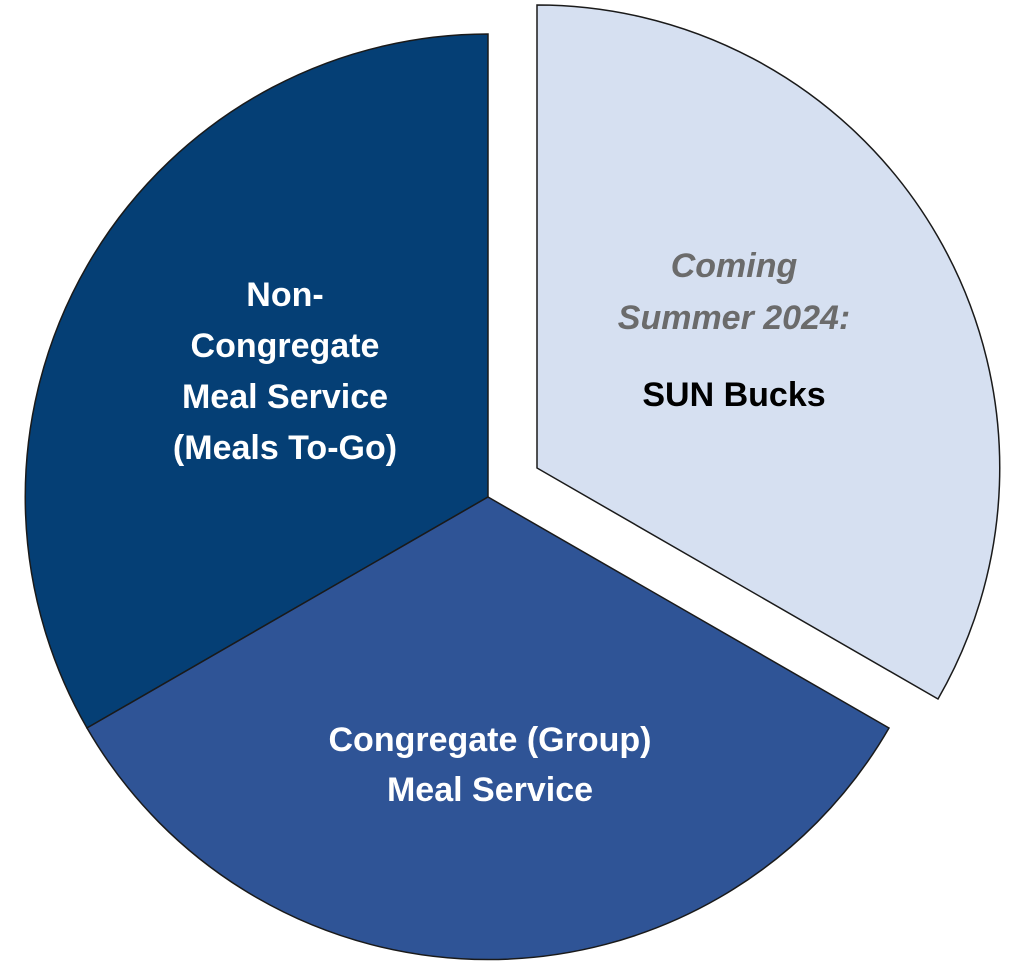 The width and height of the screenshot is (1013, 961). What do you see at coordinates (490, 740) in the screenshot?
I see `segment-label: Congregate (Group)` at bounding box center [490, 740].